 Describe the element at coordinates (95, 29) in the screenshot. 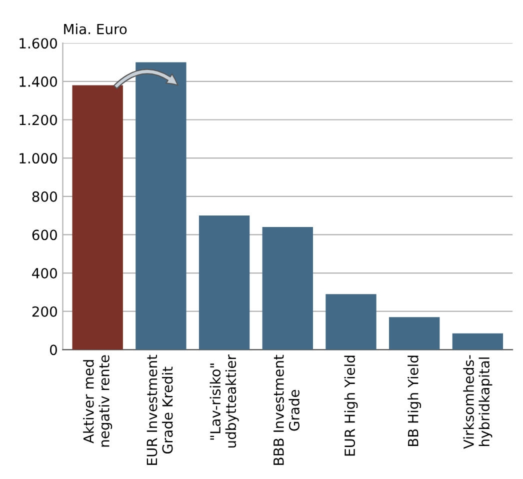

I see `y-axis-title: Mia. Euro` at that location.